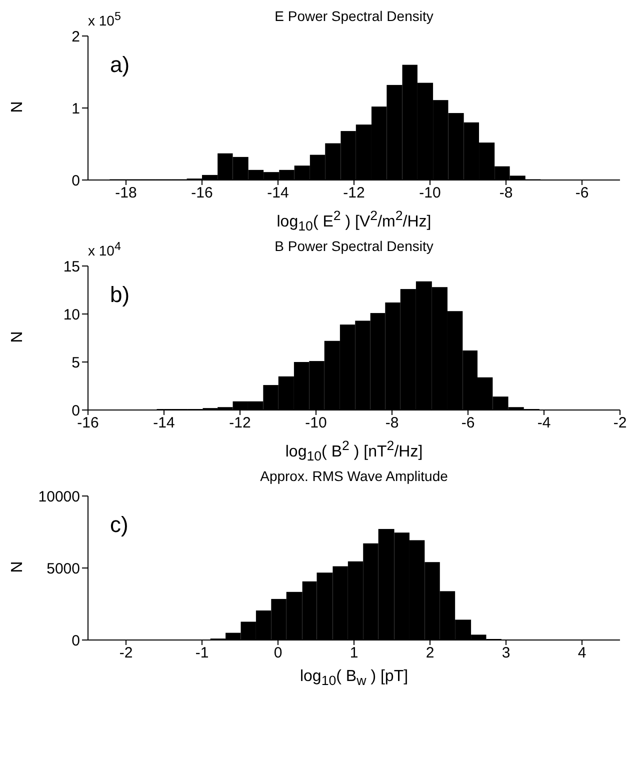 The height and width of the screenshot is (762, 642). Describe the element at coordinates (104, 249) in the screenshot. I see `text: x 10$^{4}$` at that location.